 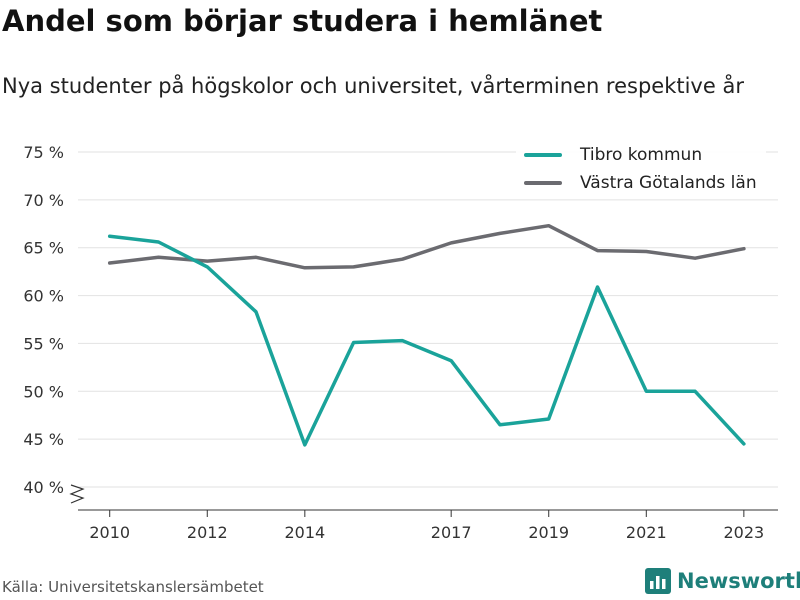 What do you see at coordinates (451, 532) in the screenshot?
I see `x-tick-label: 2017` at bounding box center [451, 532].